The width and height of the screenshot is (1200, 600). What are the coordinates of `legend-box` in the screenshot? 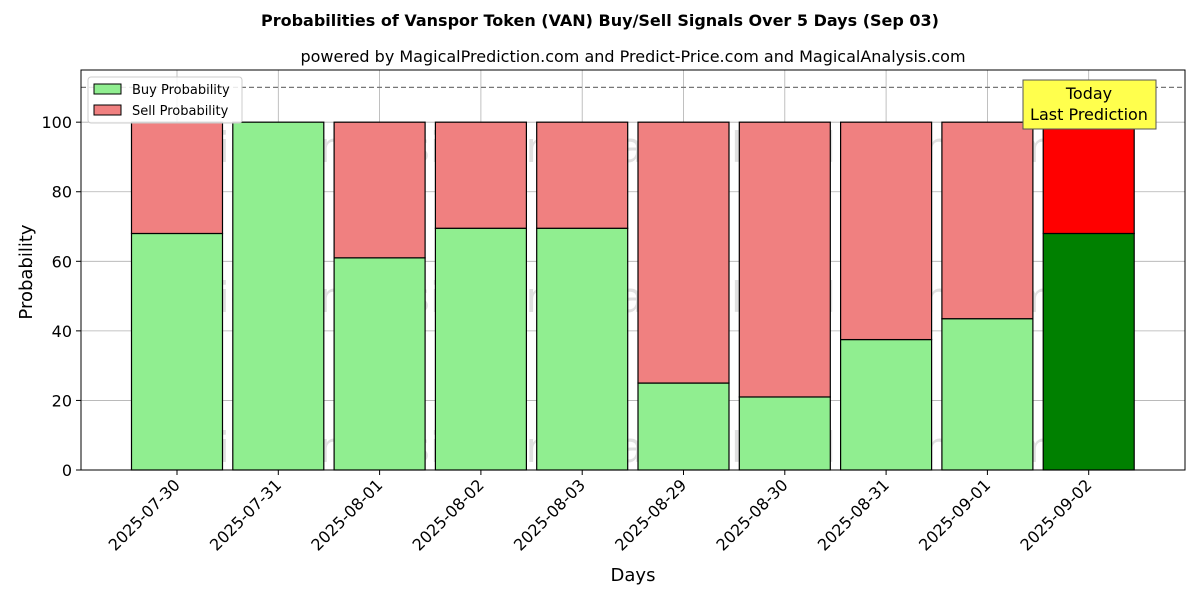 It's located at (165, 100).